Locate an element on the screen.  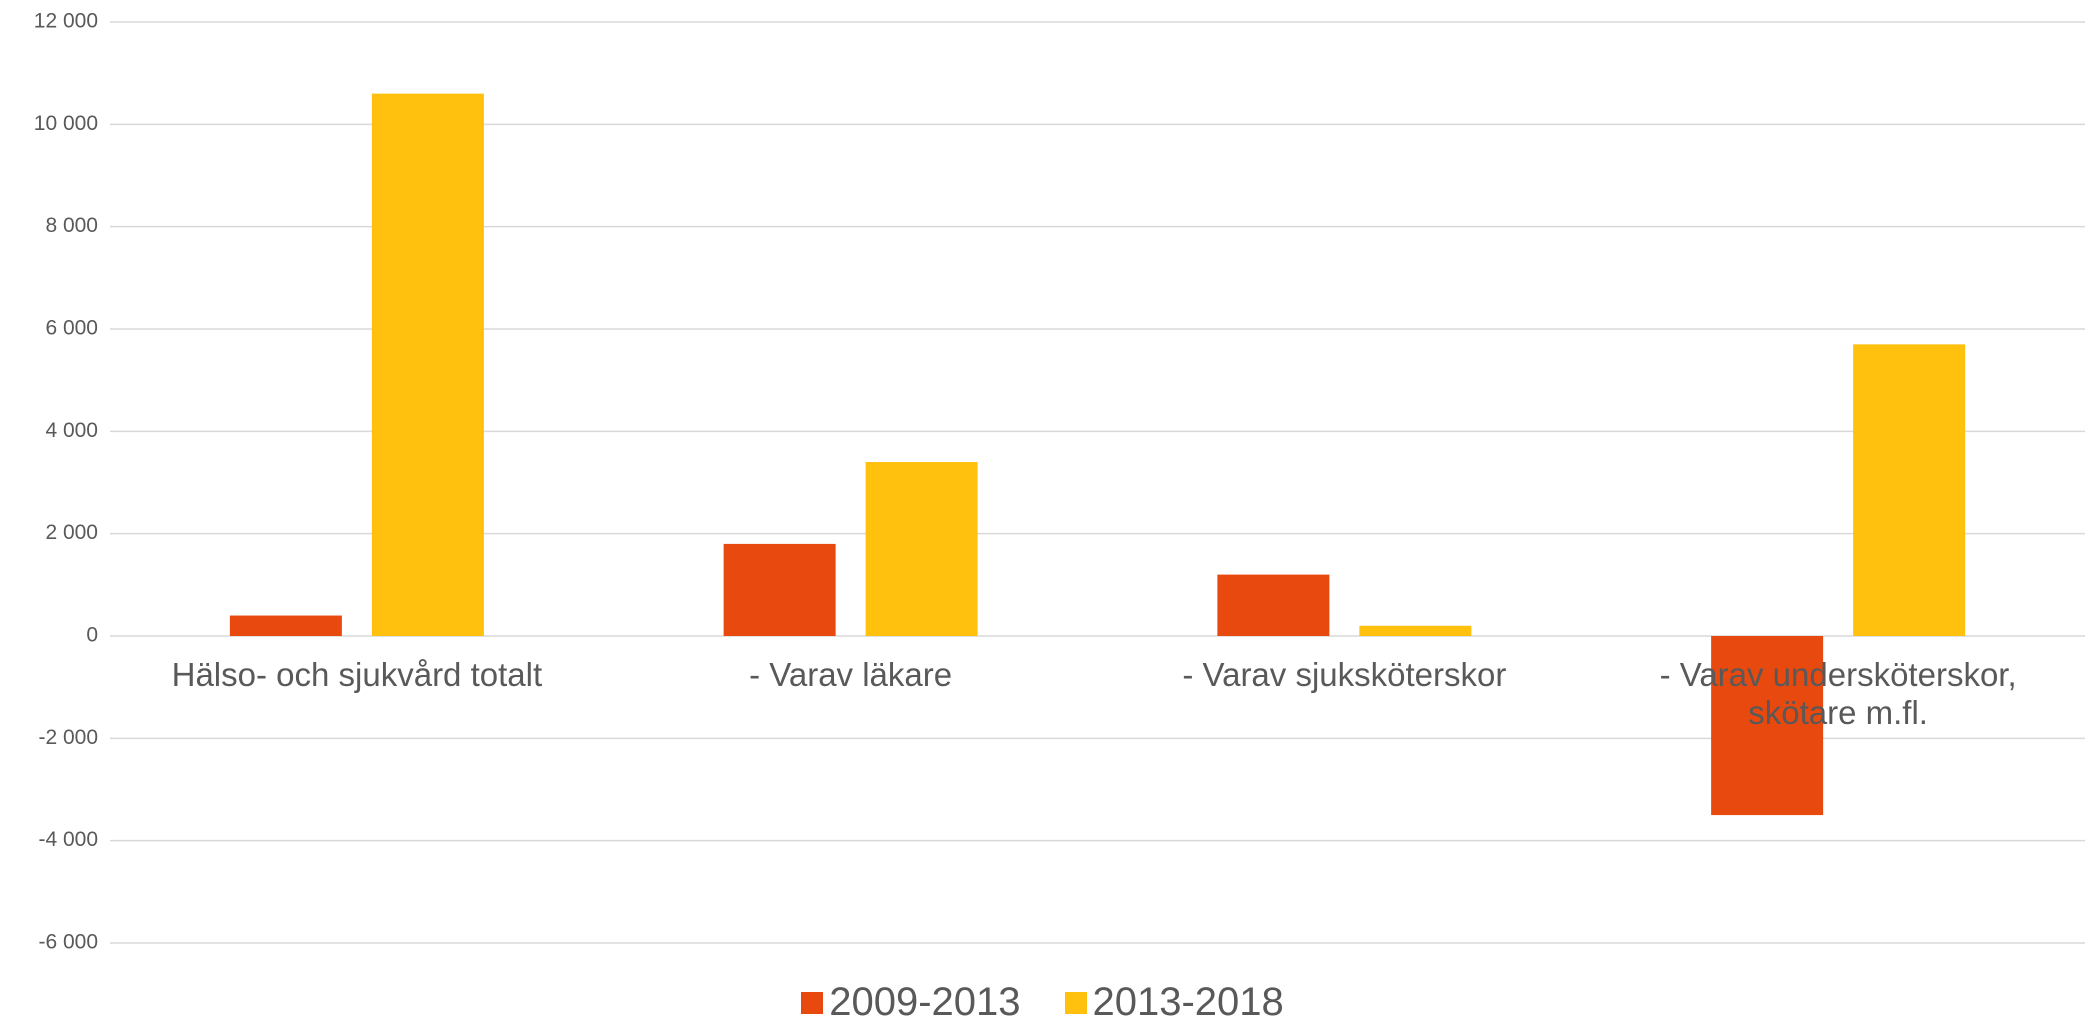
y-tick-label: -2 000 is located at coordinates (68, 737).